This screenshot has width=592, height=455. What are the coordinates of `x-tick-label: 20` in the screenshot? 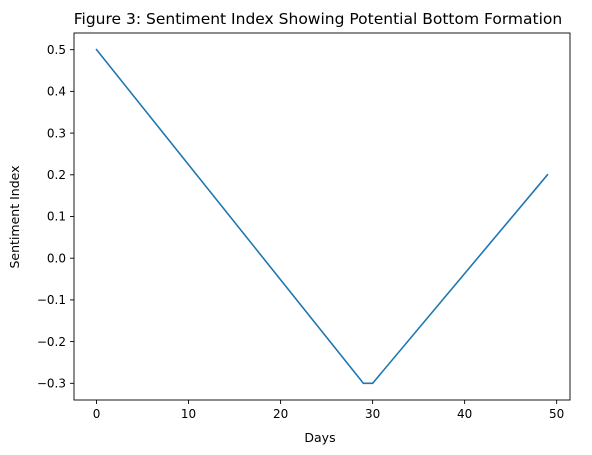 It's located at (280, 414).